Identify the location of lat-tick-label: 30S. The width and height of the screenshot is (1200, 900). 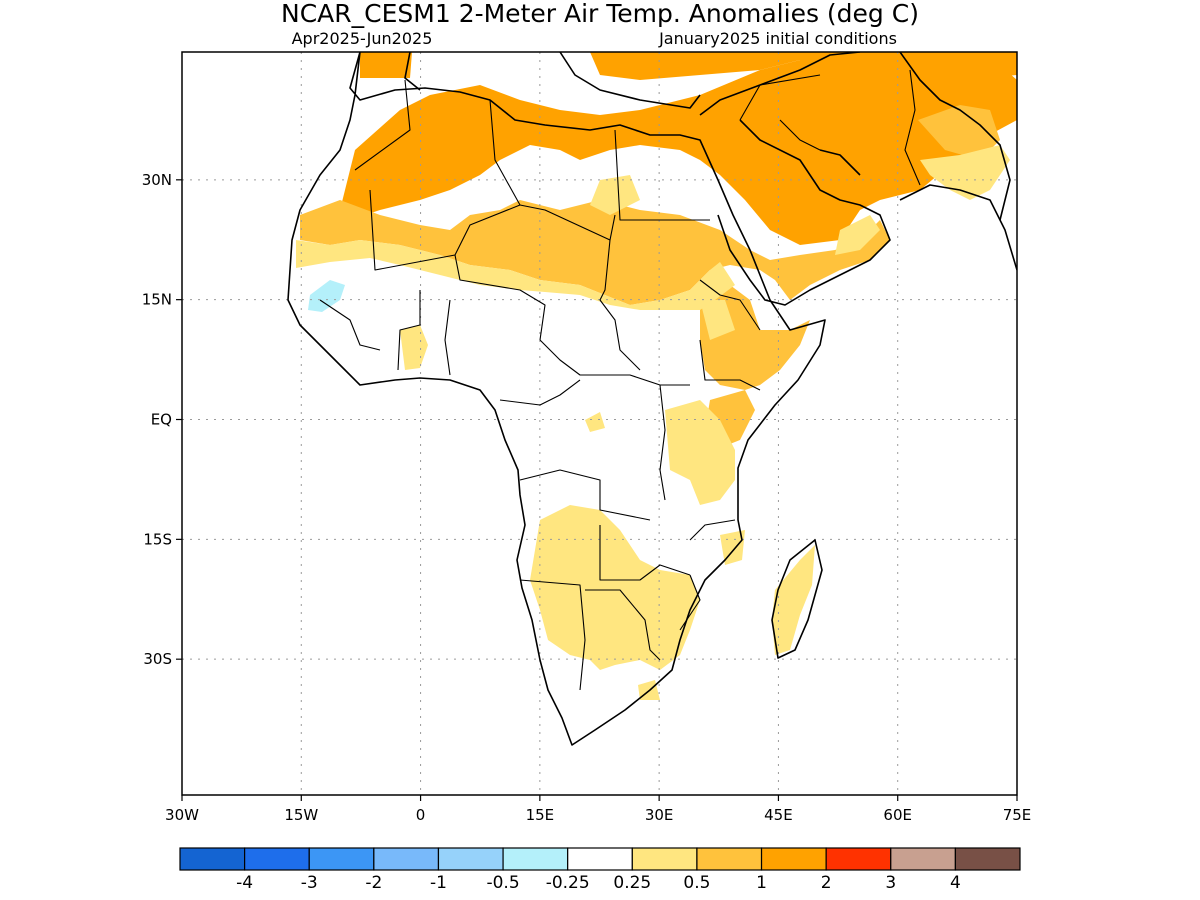
(157, 659).